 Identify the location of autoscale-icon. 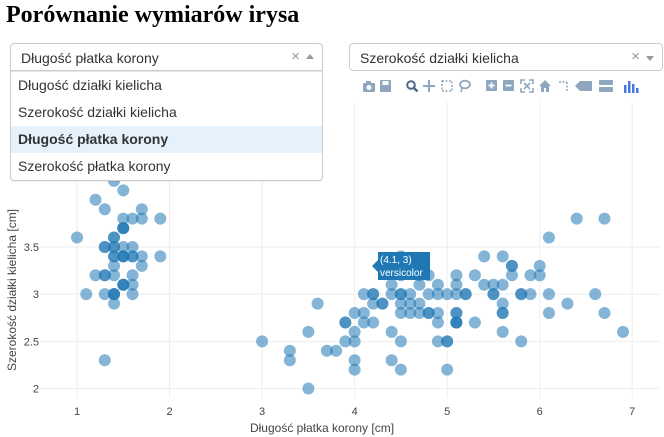
(527, 86).